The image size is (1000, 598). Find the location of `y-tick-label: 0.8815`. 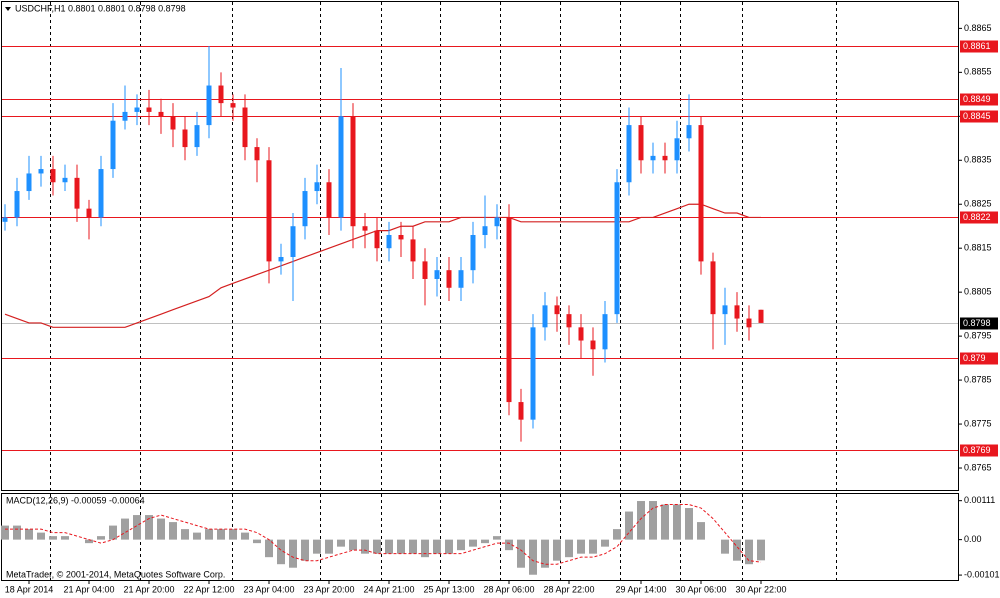

y-tick-label: 0.8815 is located at coordinates (978, 248).